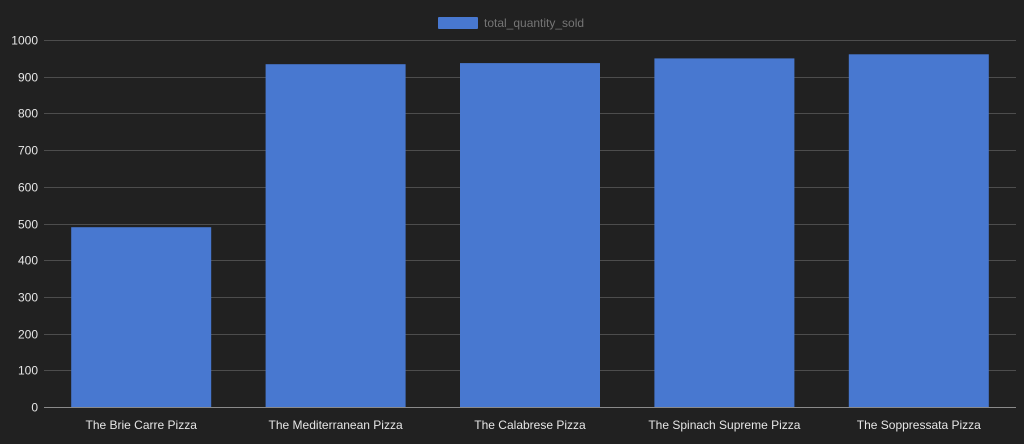 Image resolution: width=1024 pixels, height=444 pixels. I want to click on y-tick-label: 400, so click(28, 261).